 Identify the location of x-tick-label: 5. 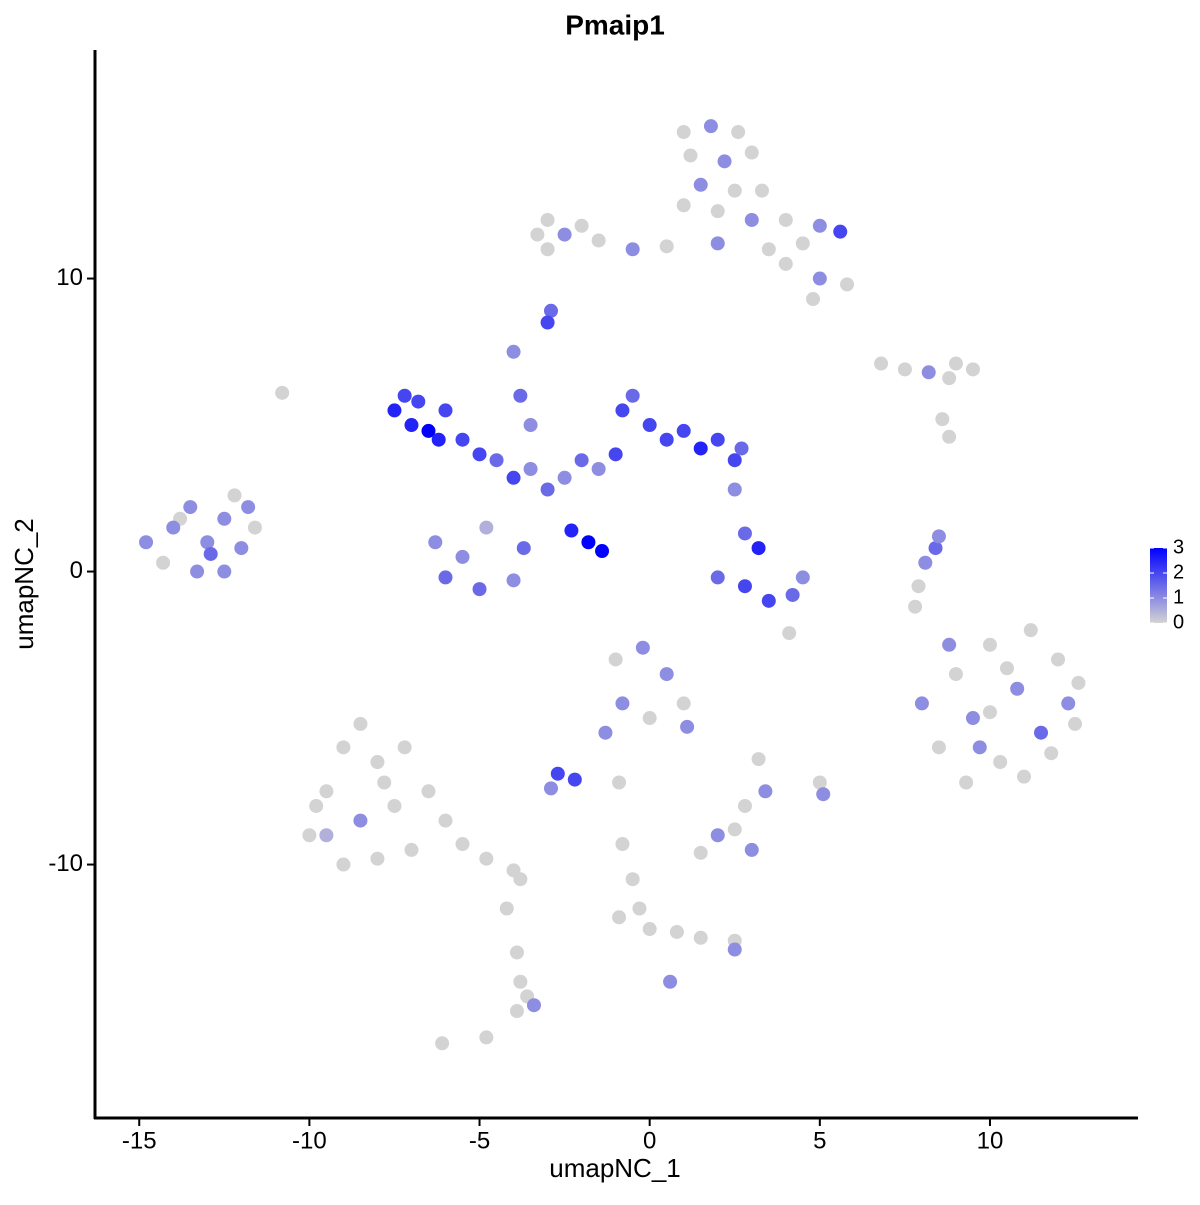
(819, 1140).